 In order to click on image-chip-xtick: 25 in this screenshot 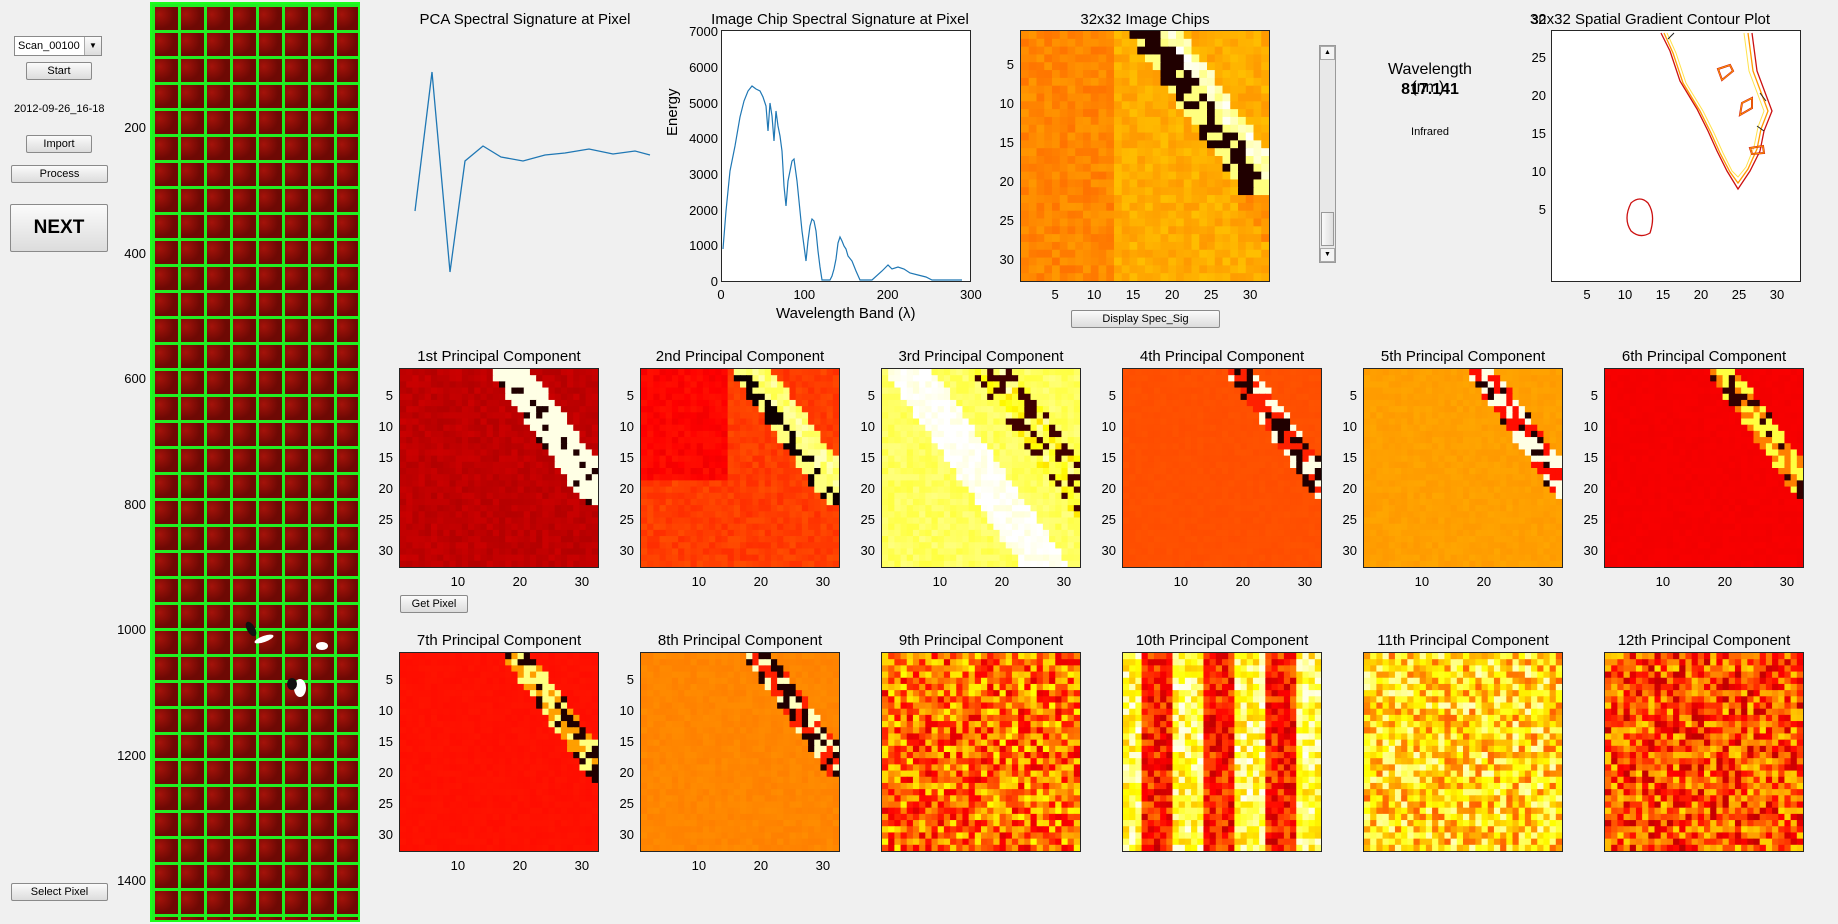, I will do `click(1211, 294)`.